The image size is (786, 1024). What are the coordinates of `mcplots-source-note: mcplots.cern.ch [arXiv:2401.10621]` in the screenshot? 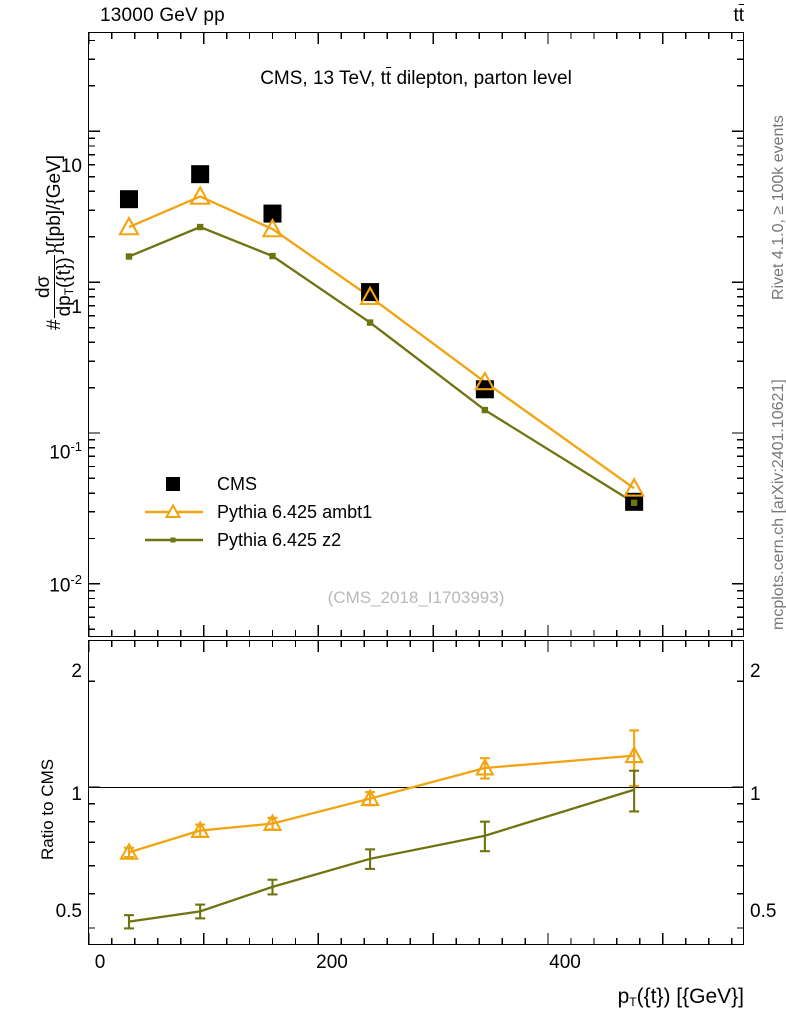 It's located at (778, 504).